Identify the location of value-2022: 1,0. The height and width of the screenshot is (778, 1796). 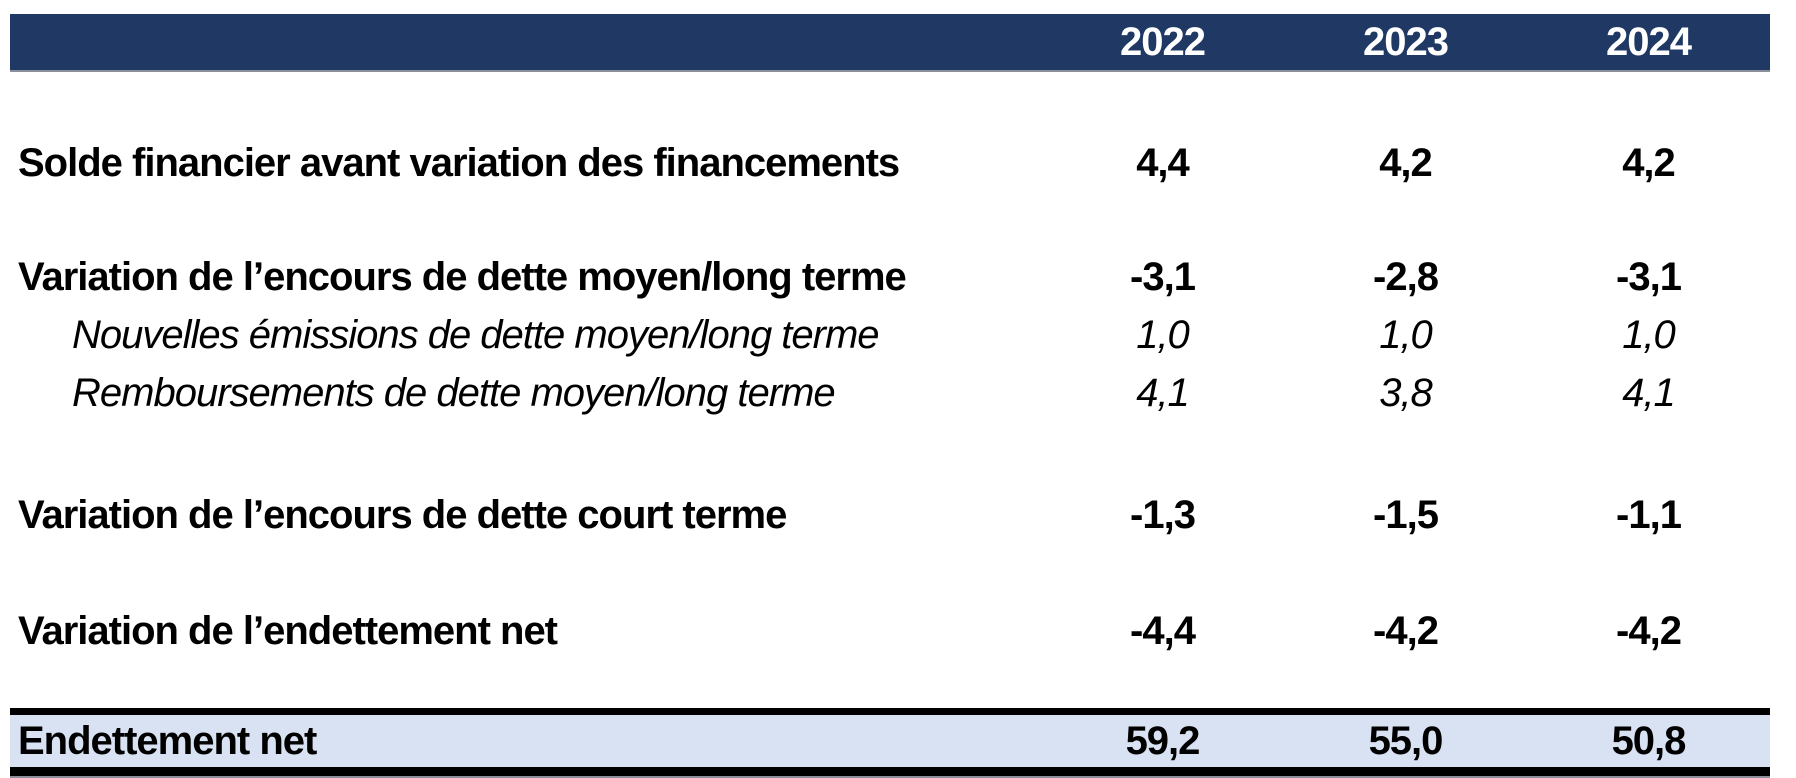
(1163, 335).